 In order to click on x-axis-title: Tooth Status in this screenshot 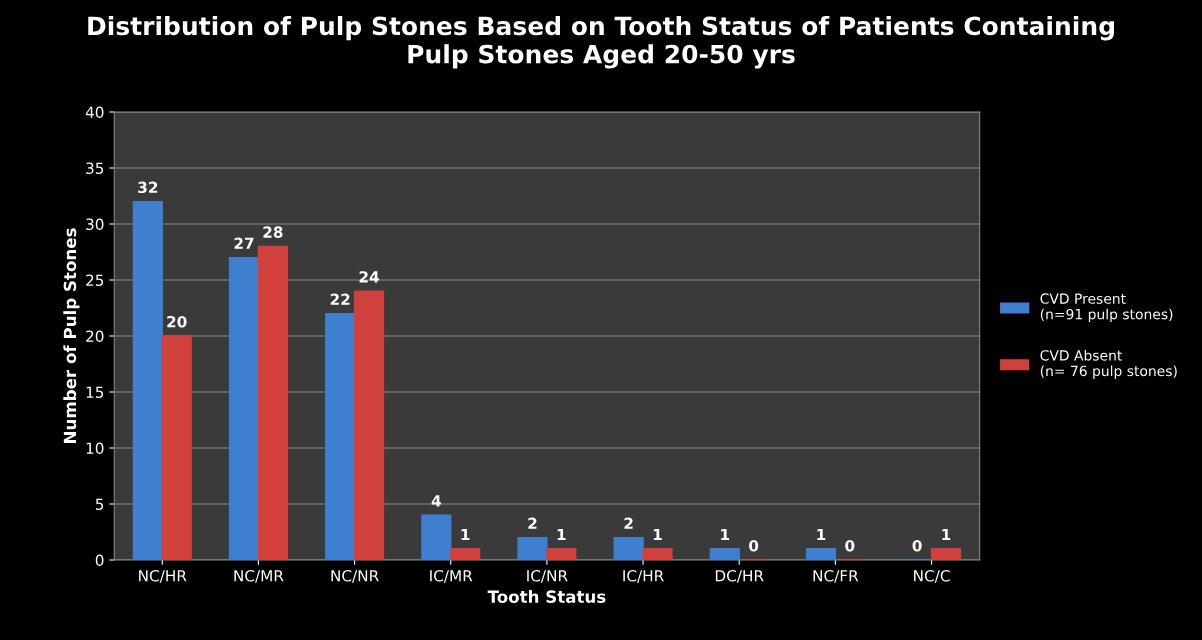, I will do `click(546, 596)`.